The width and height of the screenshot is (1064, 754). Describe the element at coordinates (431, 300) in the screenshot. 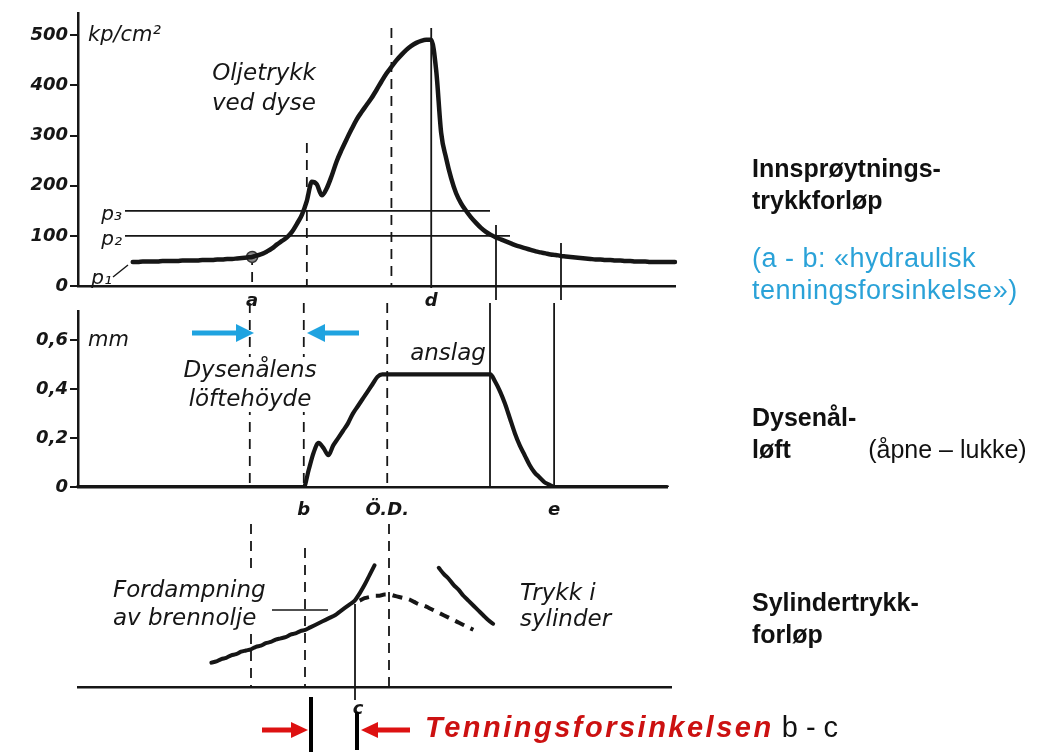

I see `x-tick-label: d` at that location.